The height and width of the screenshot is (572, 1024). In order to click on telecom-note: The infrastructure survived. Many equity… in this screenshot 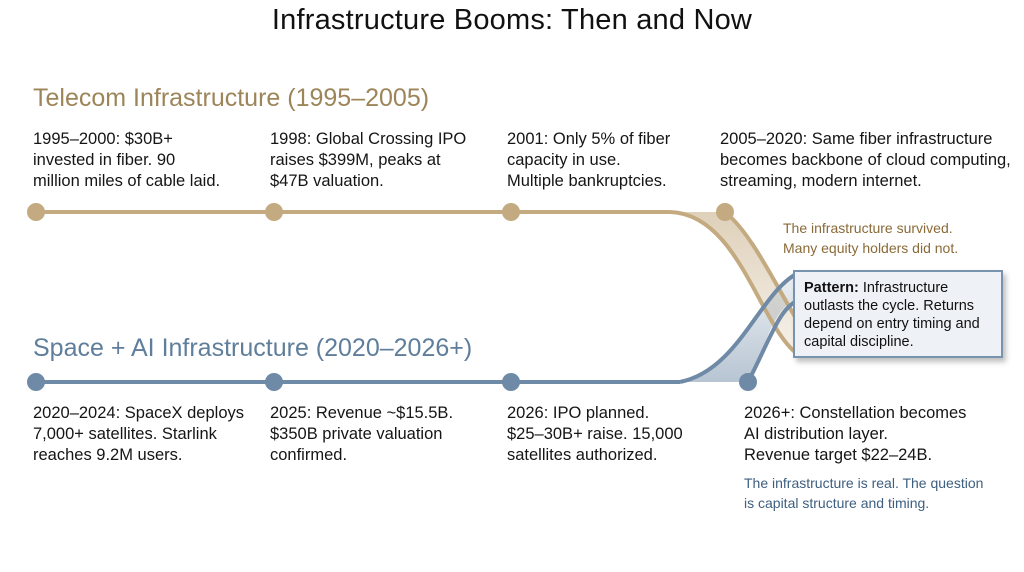, I will do `click(871, 238)`.